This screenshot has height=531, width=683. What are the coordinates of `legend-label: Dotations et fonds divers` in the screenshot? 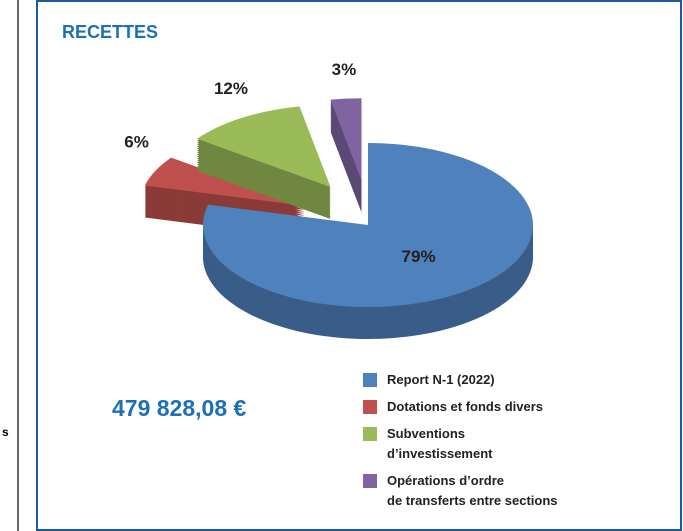 It's located at (465, 406).